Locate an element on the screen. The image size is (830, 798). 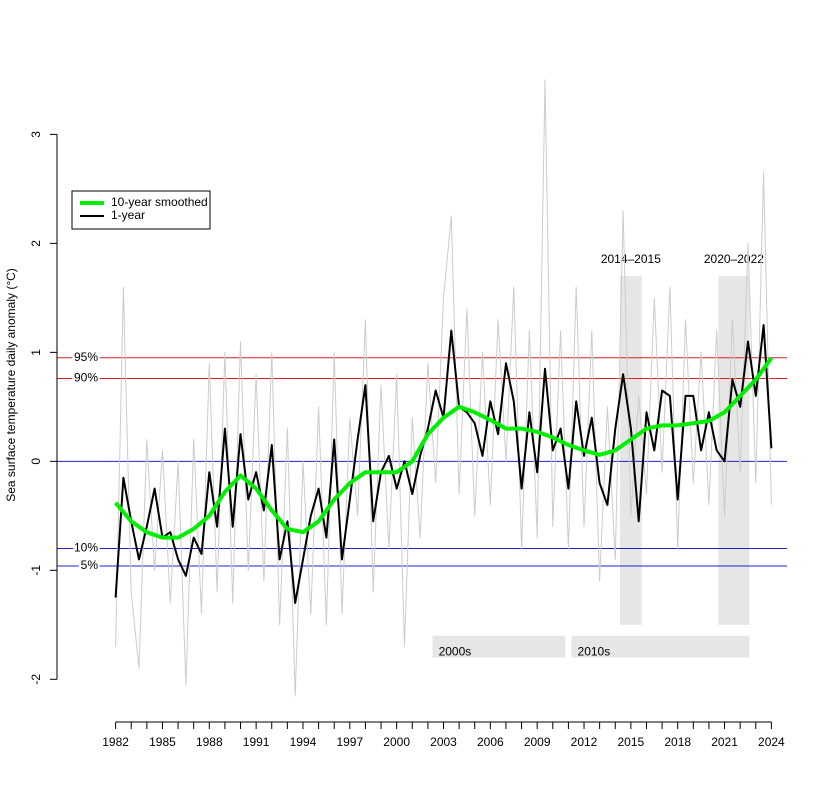
y-tick-label: 2 is located at coordinates (36, 243).